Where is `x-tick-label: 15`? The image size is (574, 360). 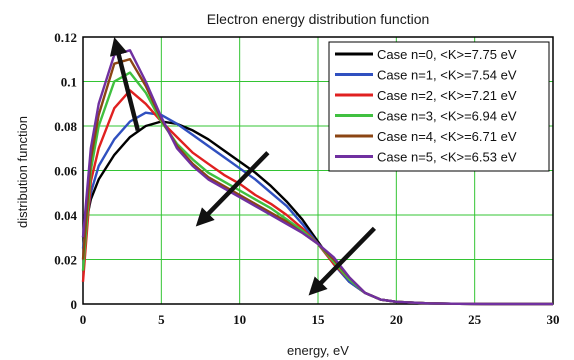 x-tick-label: 15 is located at coordinates (319, 319).